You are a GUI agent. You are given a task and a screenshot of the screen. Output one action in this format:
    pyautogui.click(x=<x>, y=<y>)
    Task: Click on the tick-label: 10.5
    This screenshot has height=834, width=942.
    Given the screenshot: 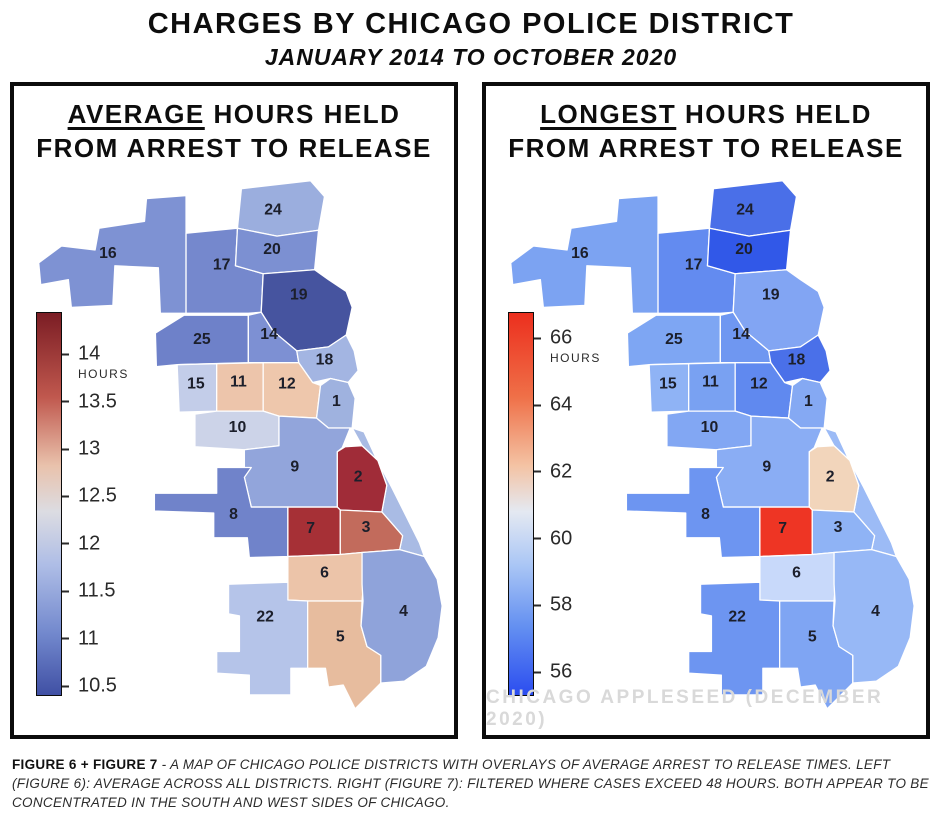 What is the action you would take?
    pyautogui.click(x=97, y=685)
    